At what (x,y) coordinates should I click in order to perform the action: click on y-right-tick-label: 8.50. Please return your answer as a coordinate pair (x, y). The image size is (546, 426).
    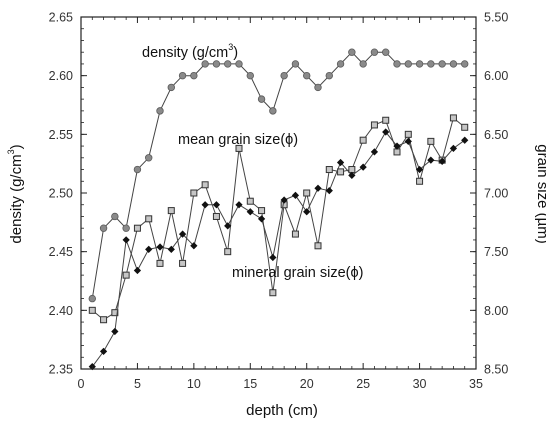
    Looking at the image, I should click on (496, 370).